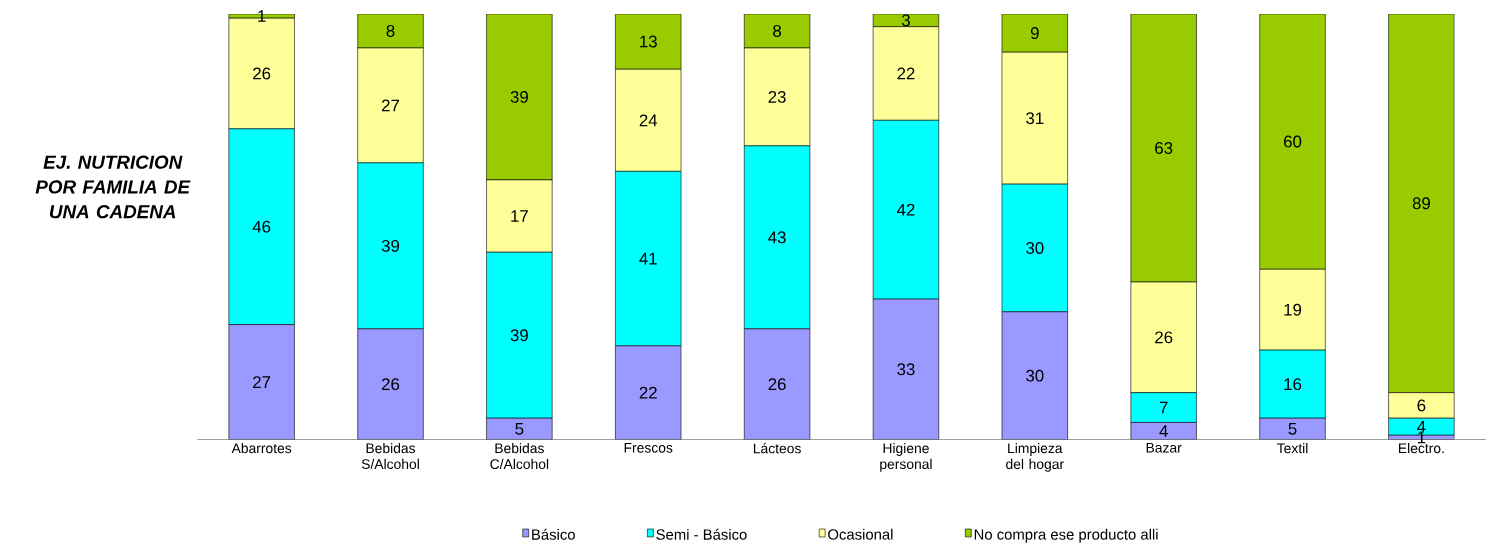 The width and height of the screenshot is (1486, 545). I want to click on data-label: 42, so click(905, 209).